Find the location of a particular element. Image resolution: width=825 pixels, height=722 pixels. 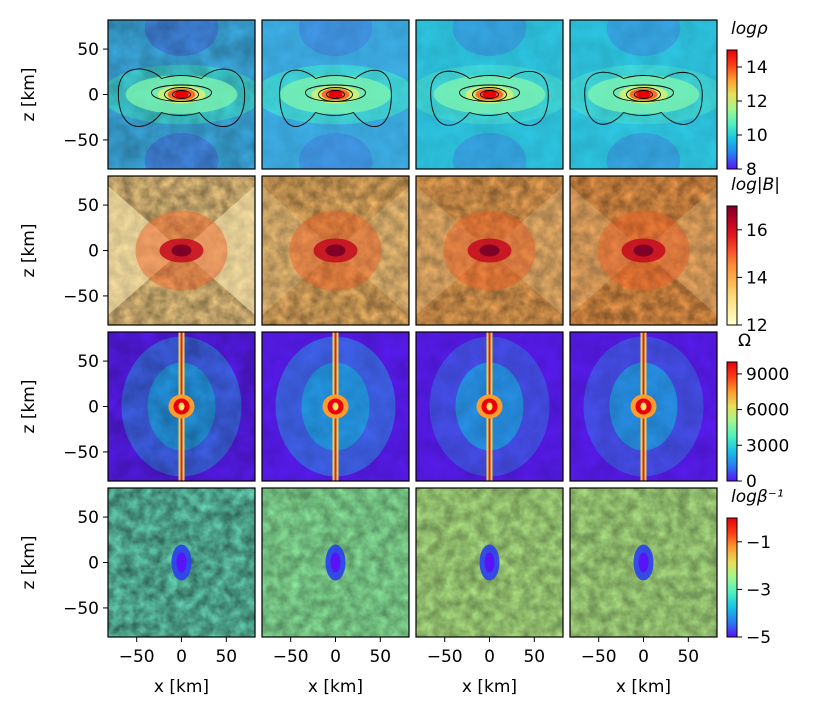

panel-r2-c3 is located at coordinates (489, 250).